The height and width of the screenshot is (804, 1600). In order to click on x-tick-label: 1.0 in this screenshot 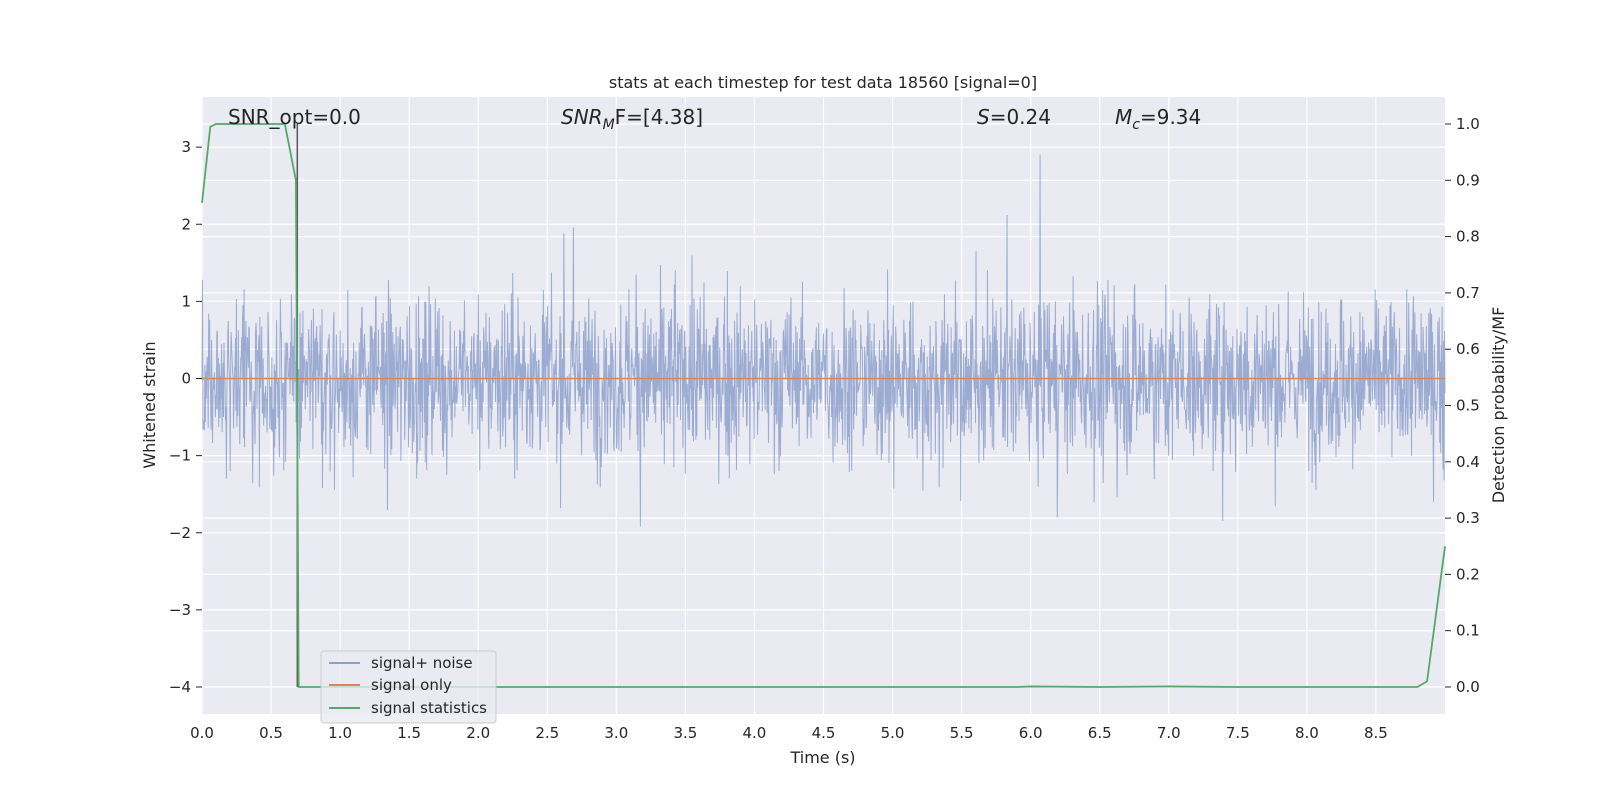, I will do `click(340, 733)`.